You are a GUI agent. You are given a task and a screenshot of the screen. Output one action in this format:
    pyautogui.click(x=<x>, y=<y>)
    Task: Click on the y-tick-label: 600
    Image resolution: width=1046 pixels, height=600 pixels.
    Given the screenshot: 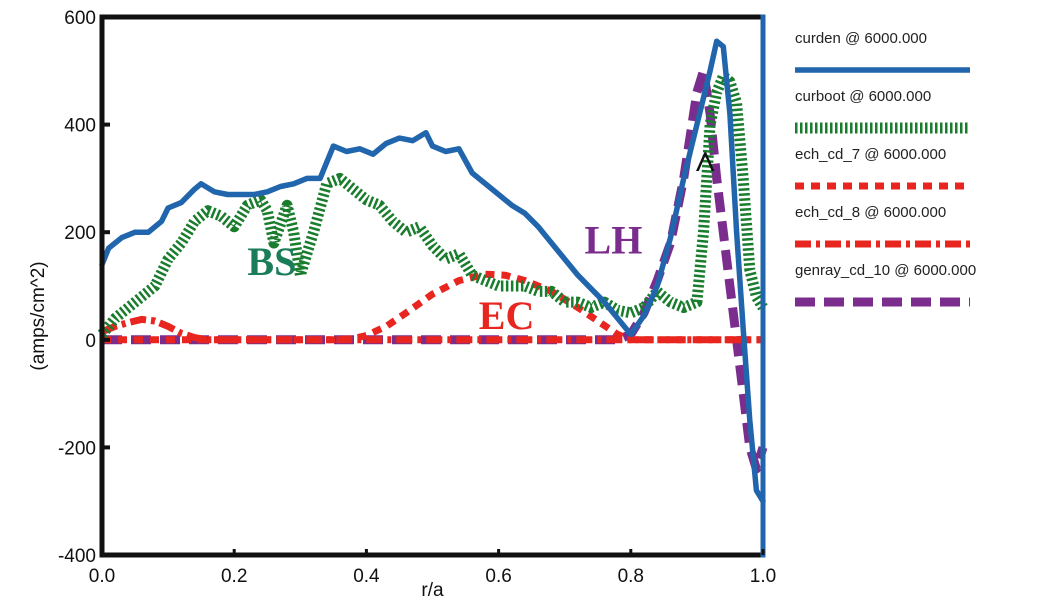 What is the action you would take?
    pyautogui.click(x=80, y=18)
    